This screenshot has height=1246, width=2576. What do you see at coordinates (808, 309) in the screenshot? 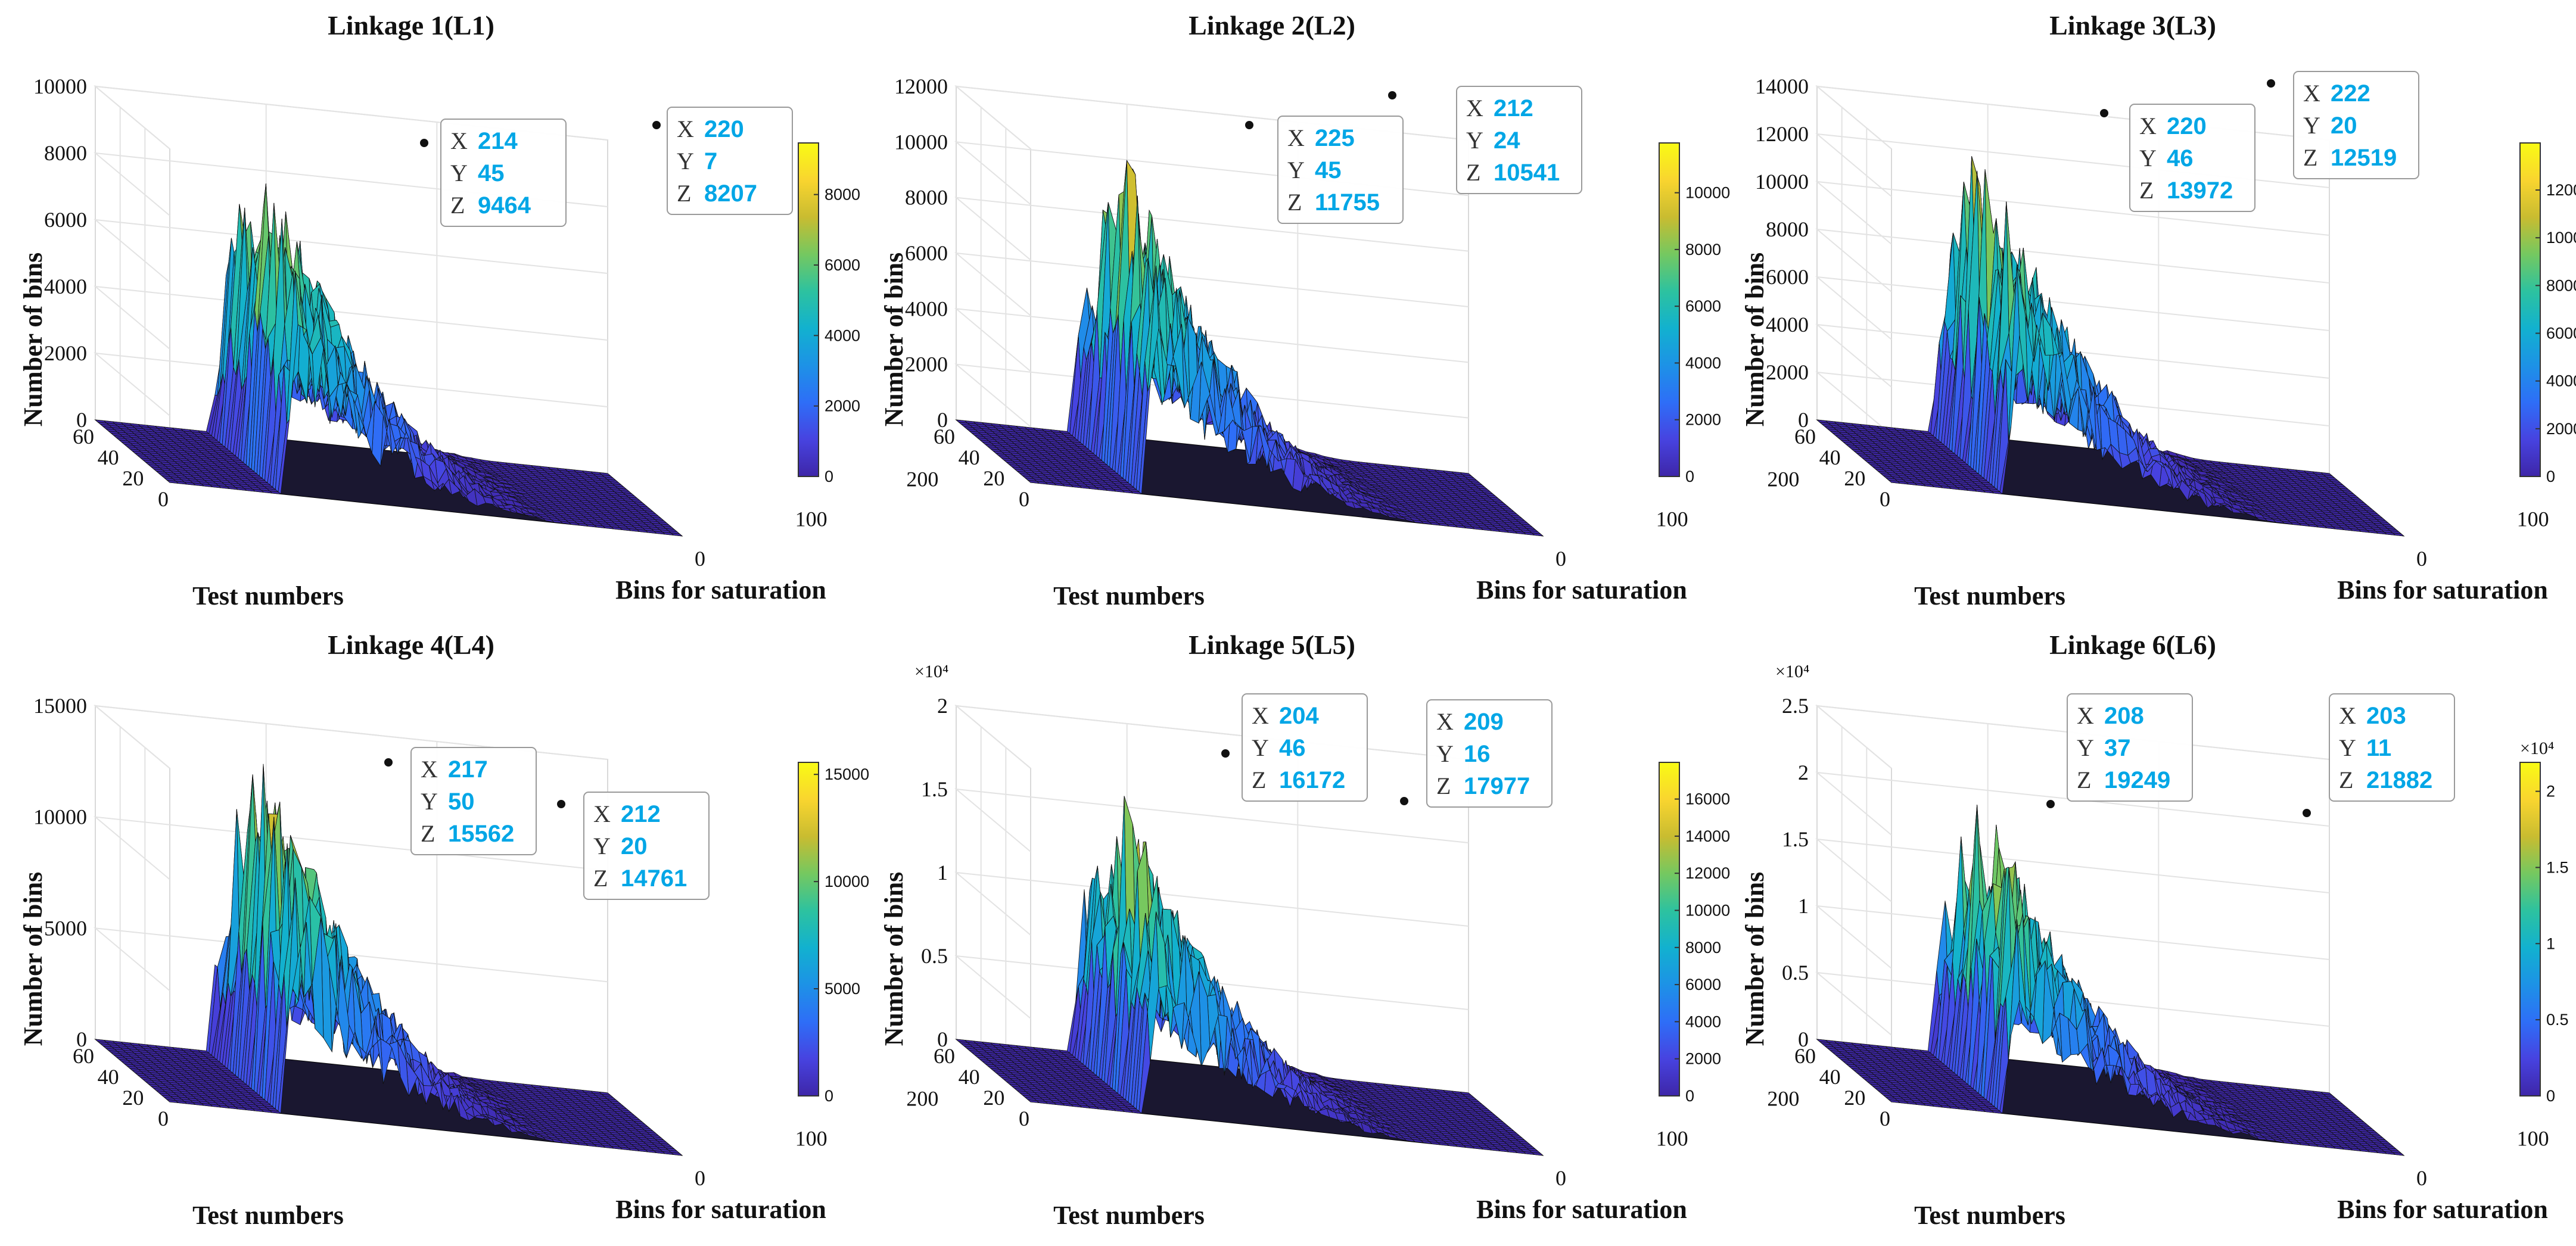
I see `colorbar-gradient` at bounding box center [808, 309].